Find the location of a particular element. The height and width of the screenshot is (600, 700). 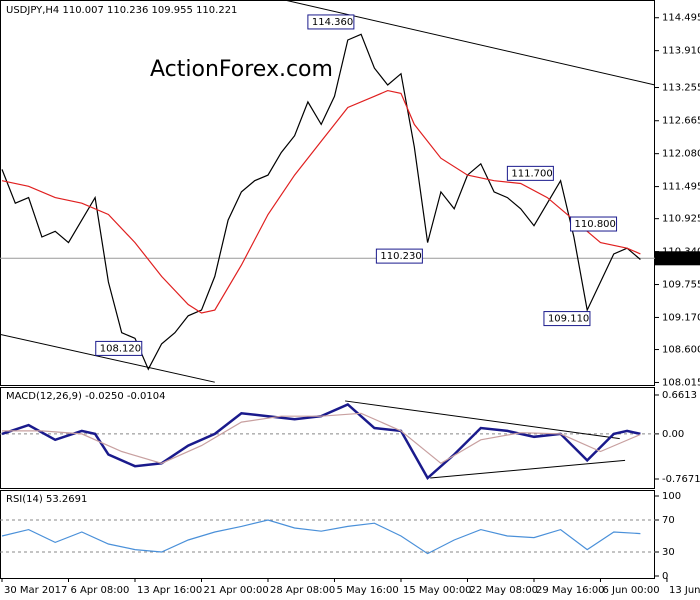

rsi-title: RSI(14) 53.2691 is located at coordinates (46, 499).